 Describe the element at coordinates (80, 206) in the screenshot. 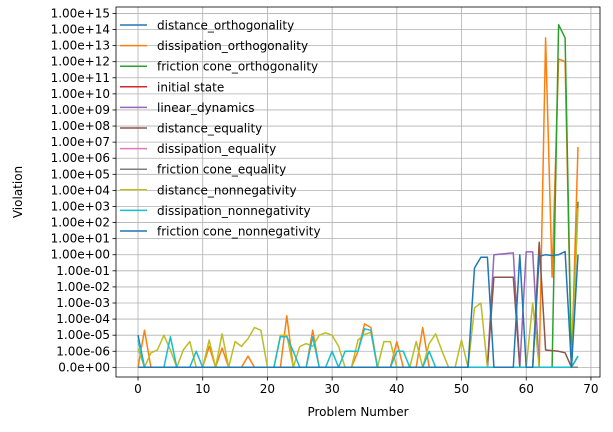

I see `y-tick-label: 1.00e+03` at that location.